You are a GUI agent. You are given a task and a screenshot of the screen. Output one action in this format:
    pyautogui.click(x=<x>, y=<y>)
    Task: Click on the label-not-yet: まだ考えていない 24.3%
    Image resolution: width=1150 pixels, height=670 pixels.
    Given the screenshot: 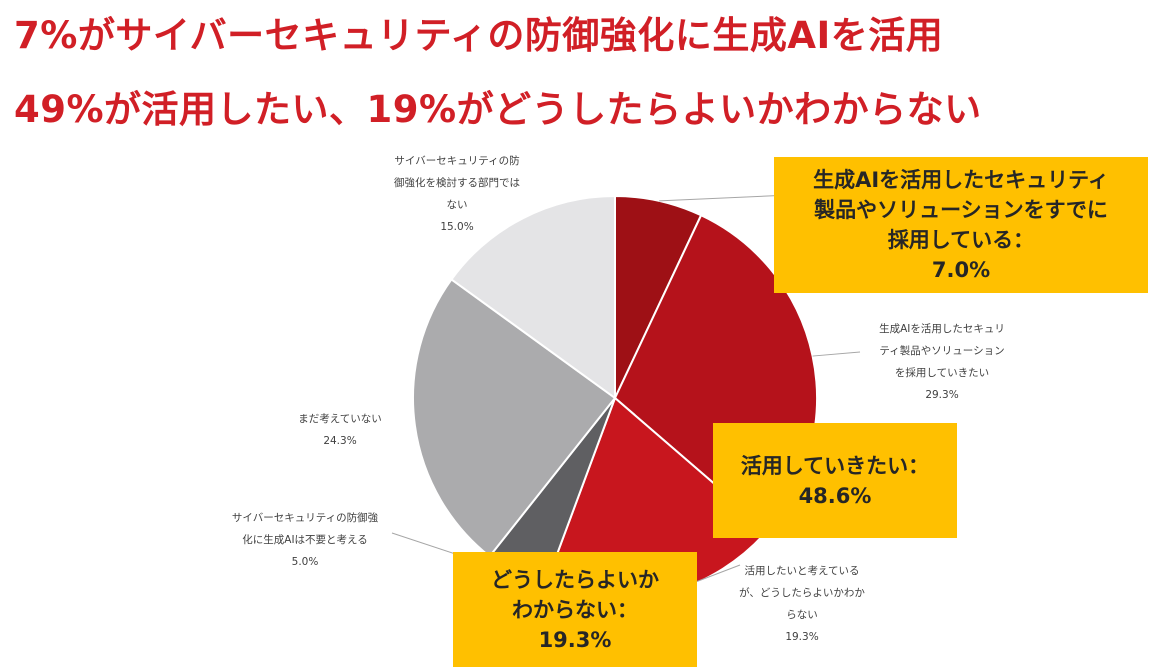 What is the action you would take?
    pyautogui.click(x=340, y=430)
    